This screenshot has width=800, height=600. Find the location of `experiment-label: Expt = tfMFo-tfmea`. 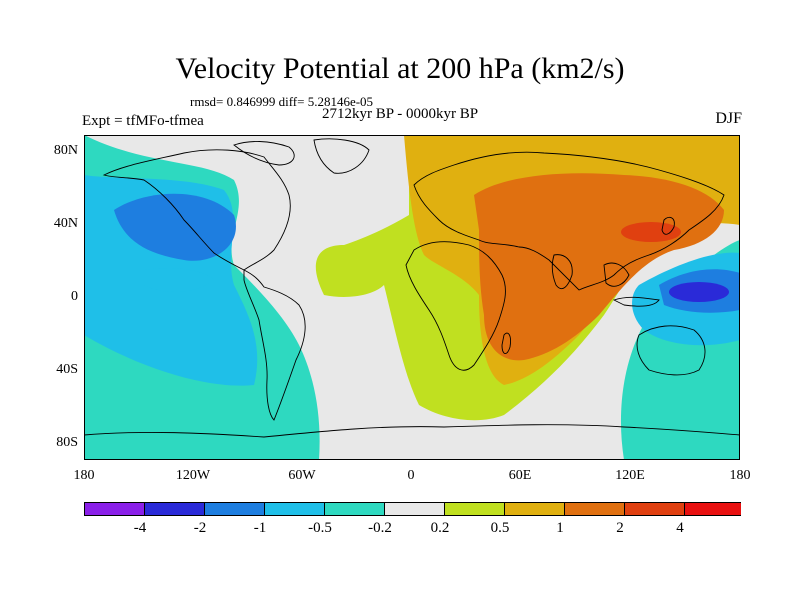

experiment-label: Expt = tfMFo-tfmea is located at coordinates (143, 121).